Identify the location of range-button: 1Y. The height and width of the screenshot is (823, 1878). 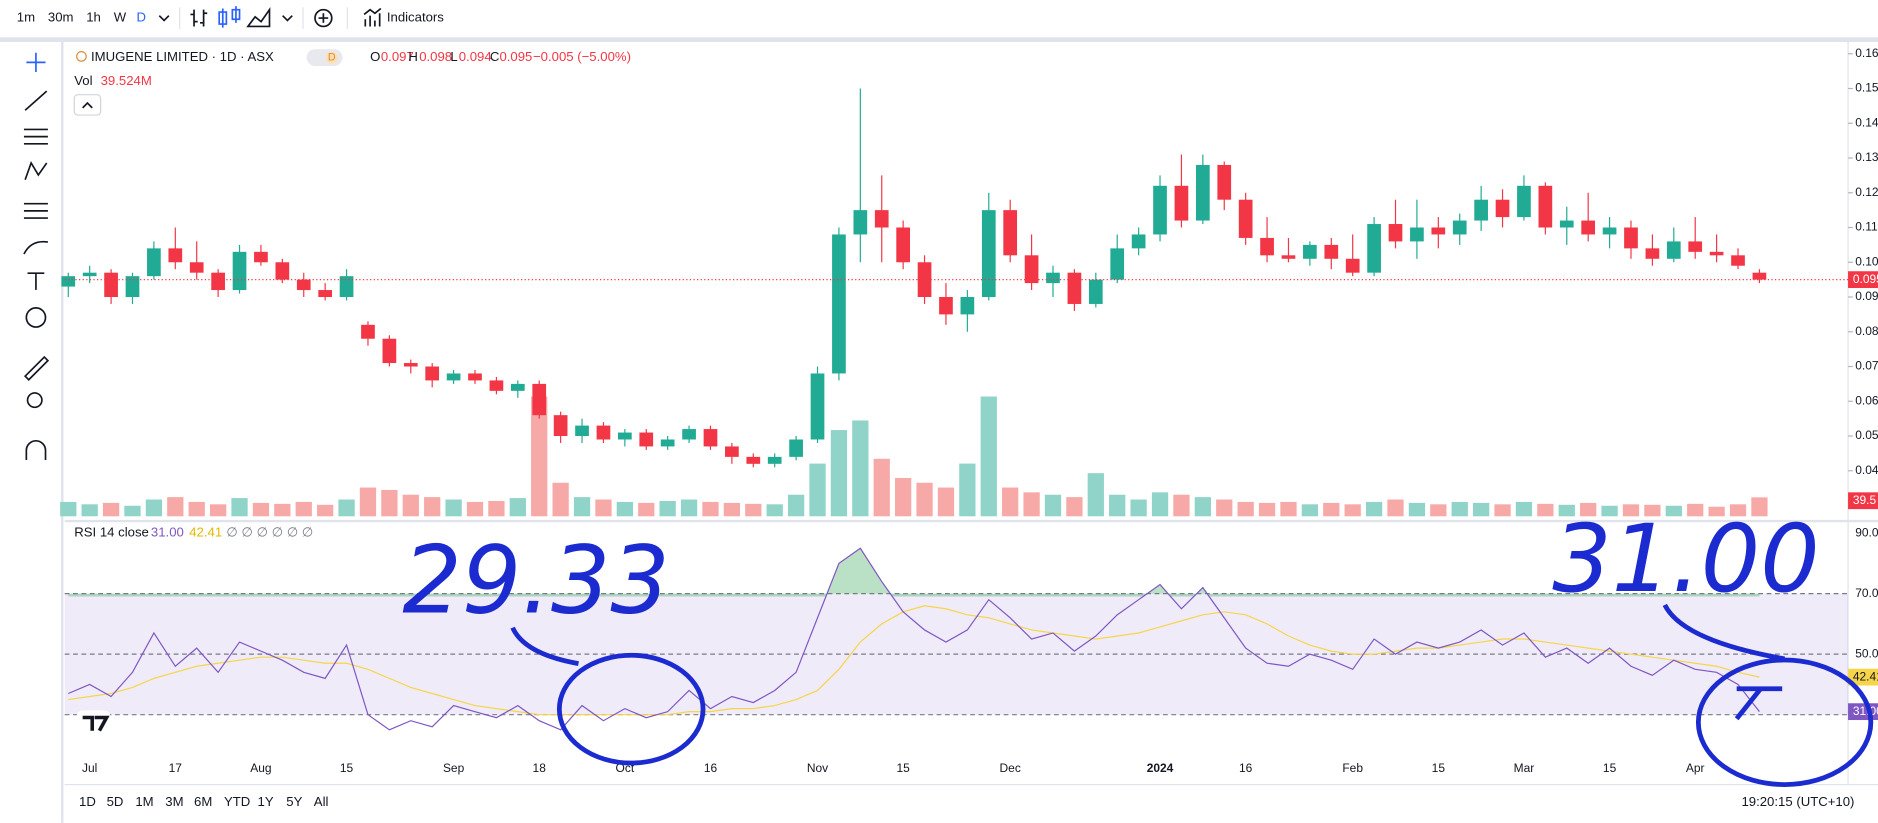
(266, 801).